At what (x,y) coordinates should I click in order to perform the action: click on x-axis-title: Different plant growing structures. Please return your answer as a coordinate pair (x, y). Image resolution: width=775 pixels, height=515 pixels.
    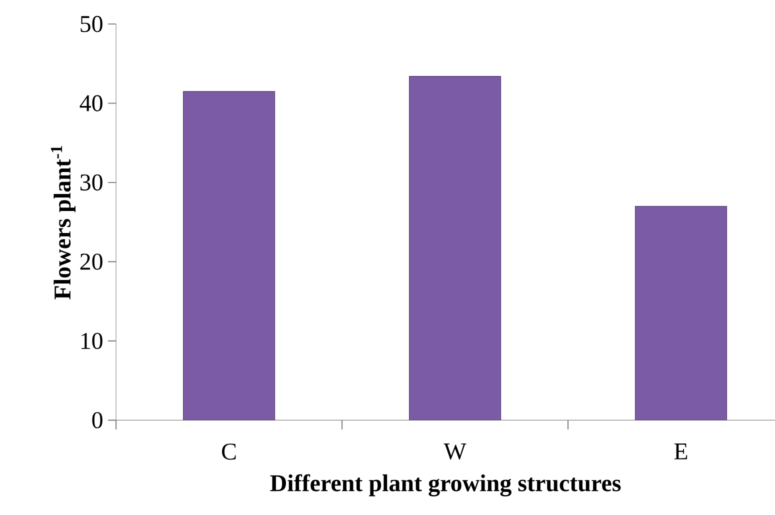
    Looking at the image, I should click on (445, 485).